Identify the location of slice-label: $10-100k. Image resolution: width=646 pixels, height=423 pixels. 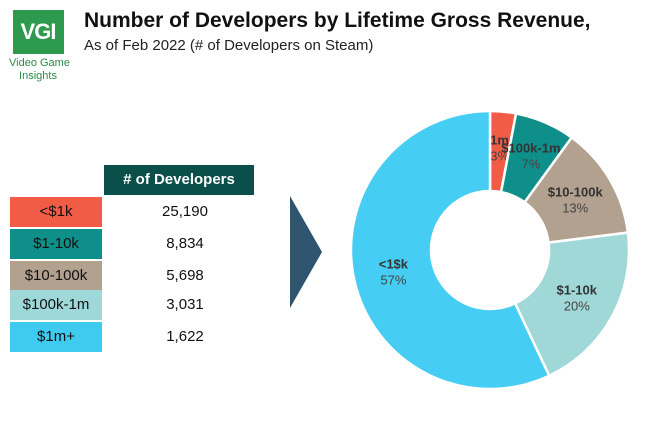
(576, 192).